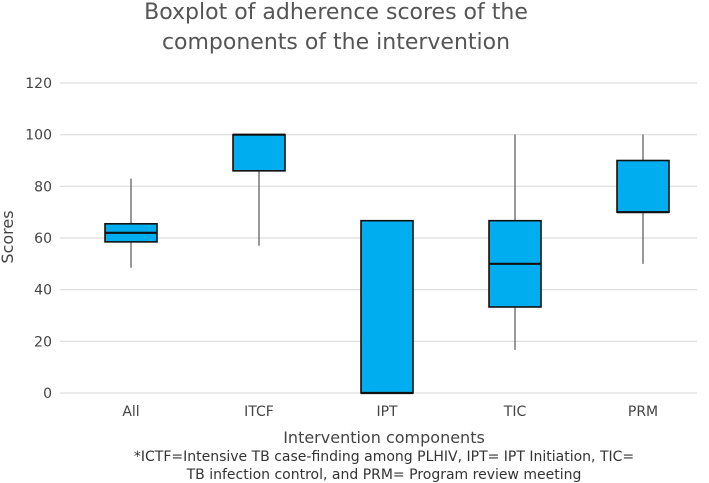  I want to click on x-tick-label-itcf: ITCF, so click(259, 412).